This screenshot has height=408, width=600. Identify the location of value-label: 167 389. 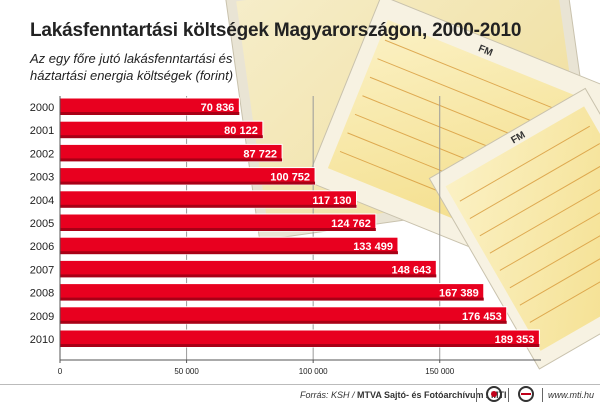
(459, 294).